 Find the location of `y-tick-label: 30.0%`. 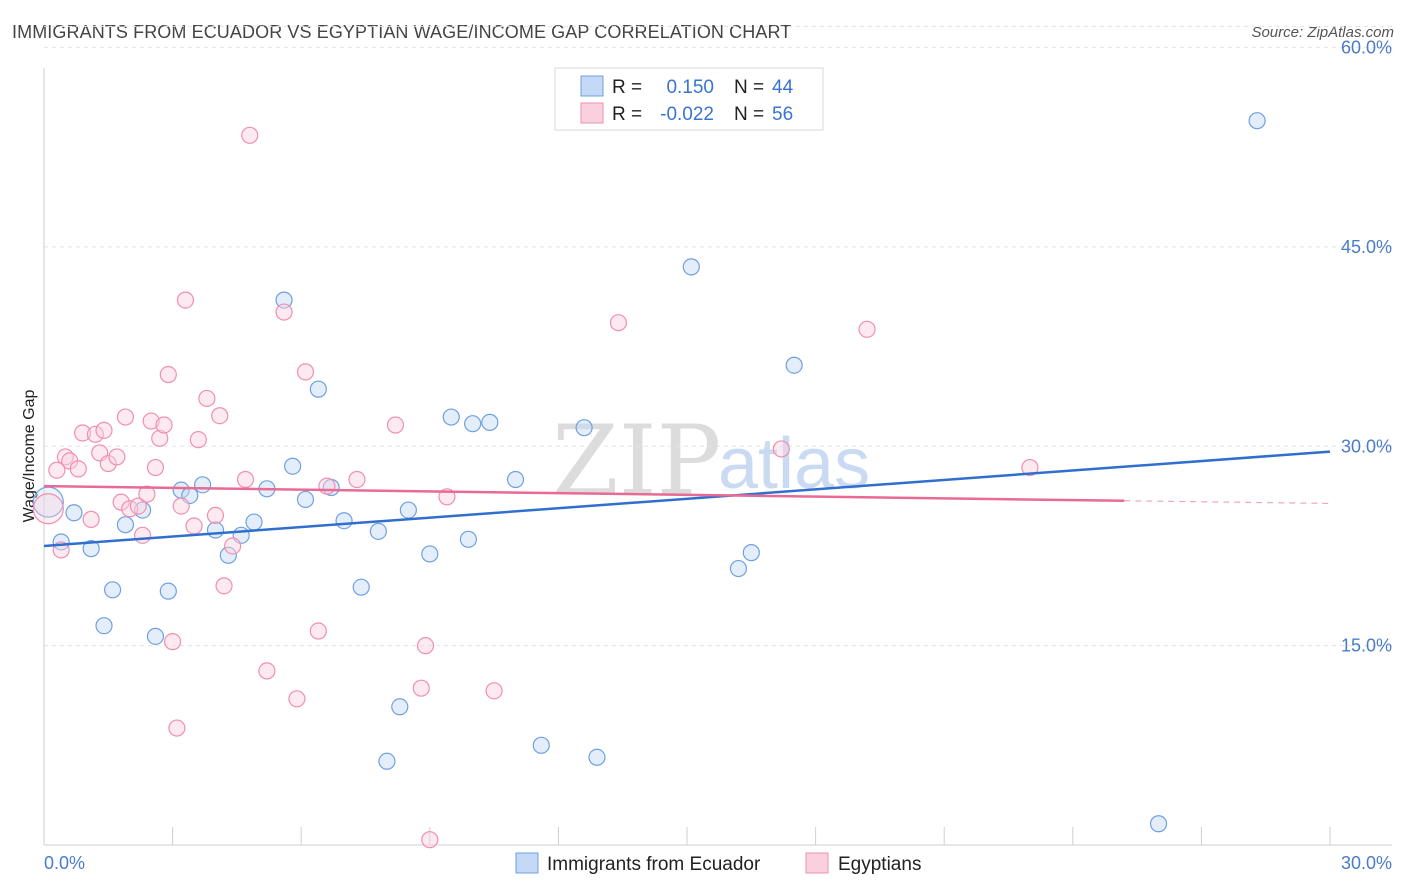

y-tick-label: 30.0% is located at coordinates (1366, 446).